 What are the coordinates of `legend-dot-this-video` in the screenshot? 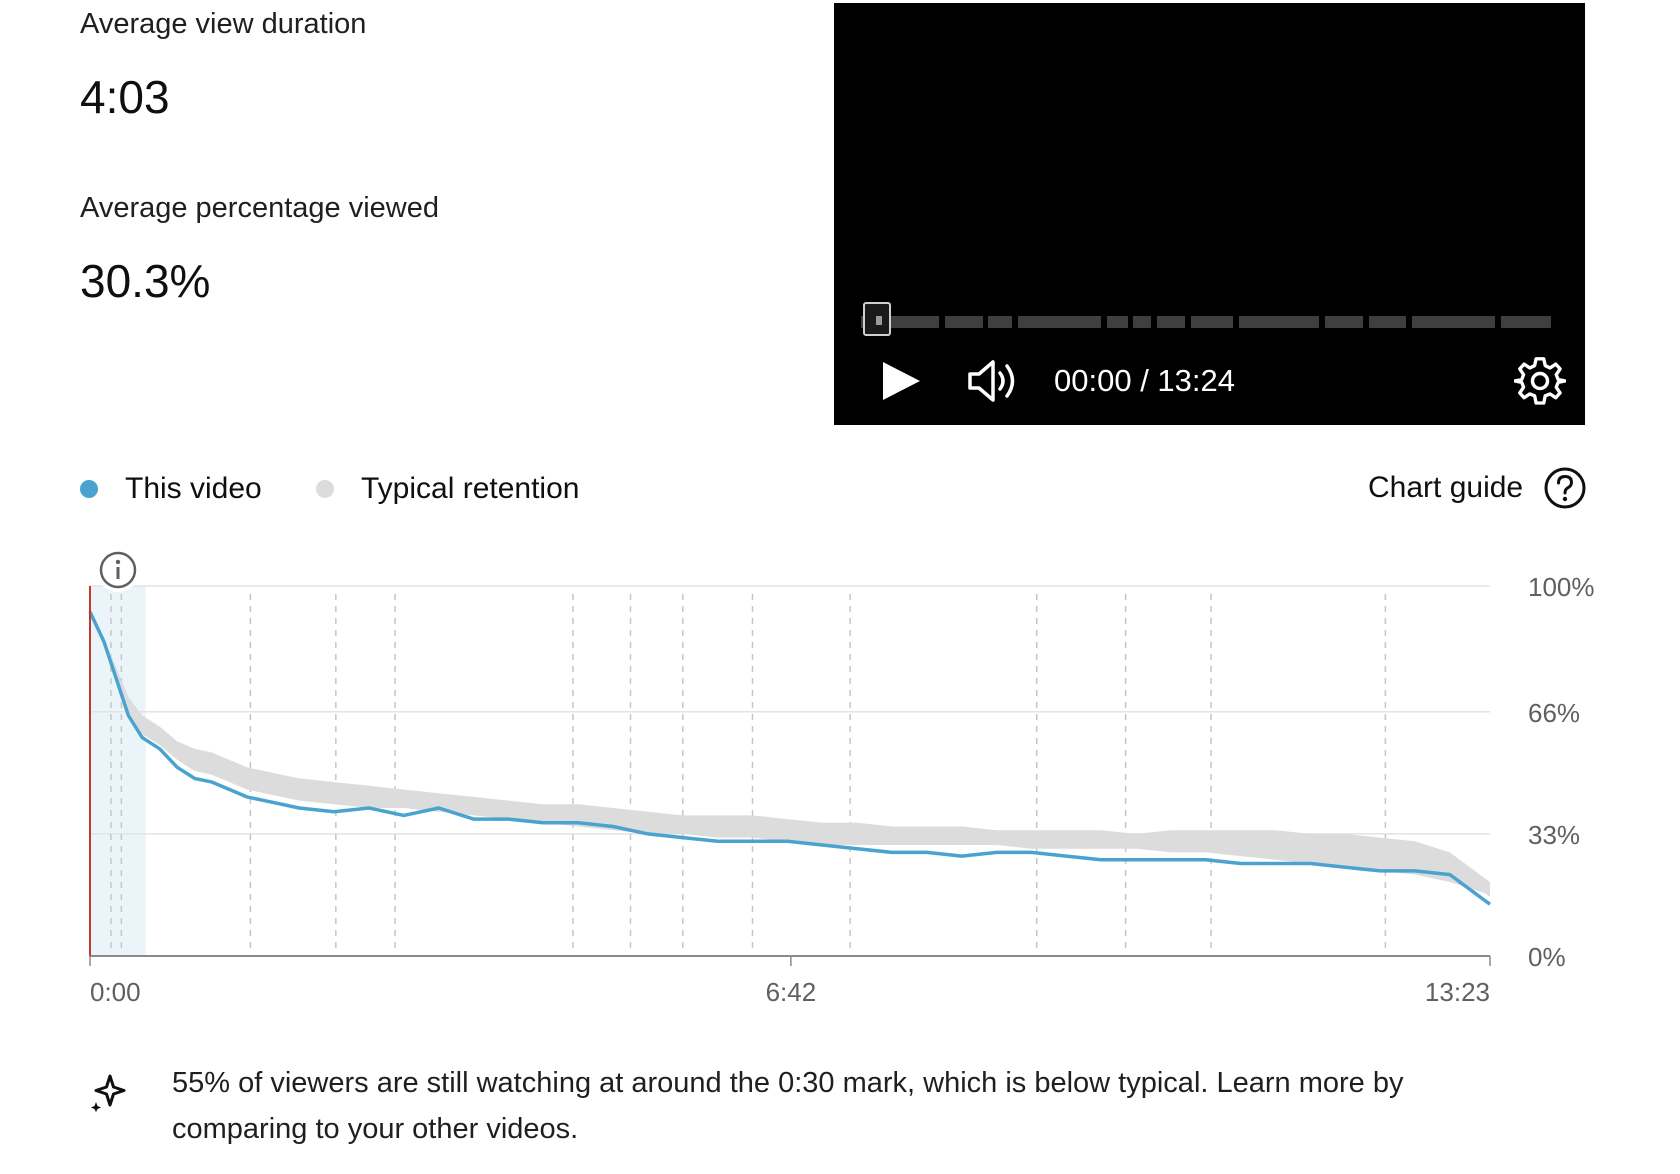 It's located at (89, 489).